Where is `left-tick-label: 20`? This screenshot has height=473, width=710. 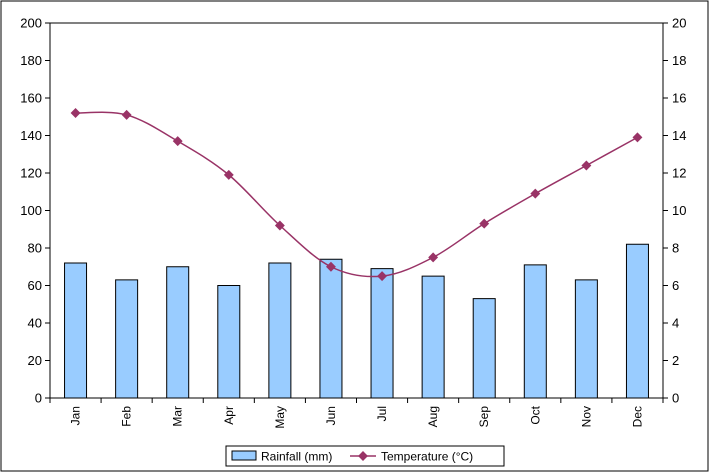 left-tick-label: 20 is located at coordinates (35, 360).